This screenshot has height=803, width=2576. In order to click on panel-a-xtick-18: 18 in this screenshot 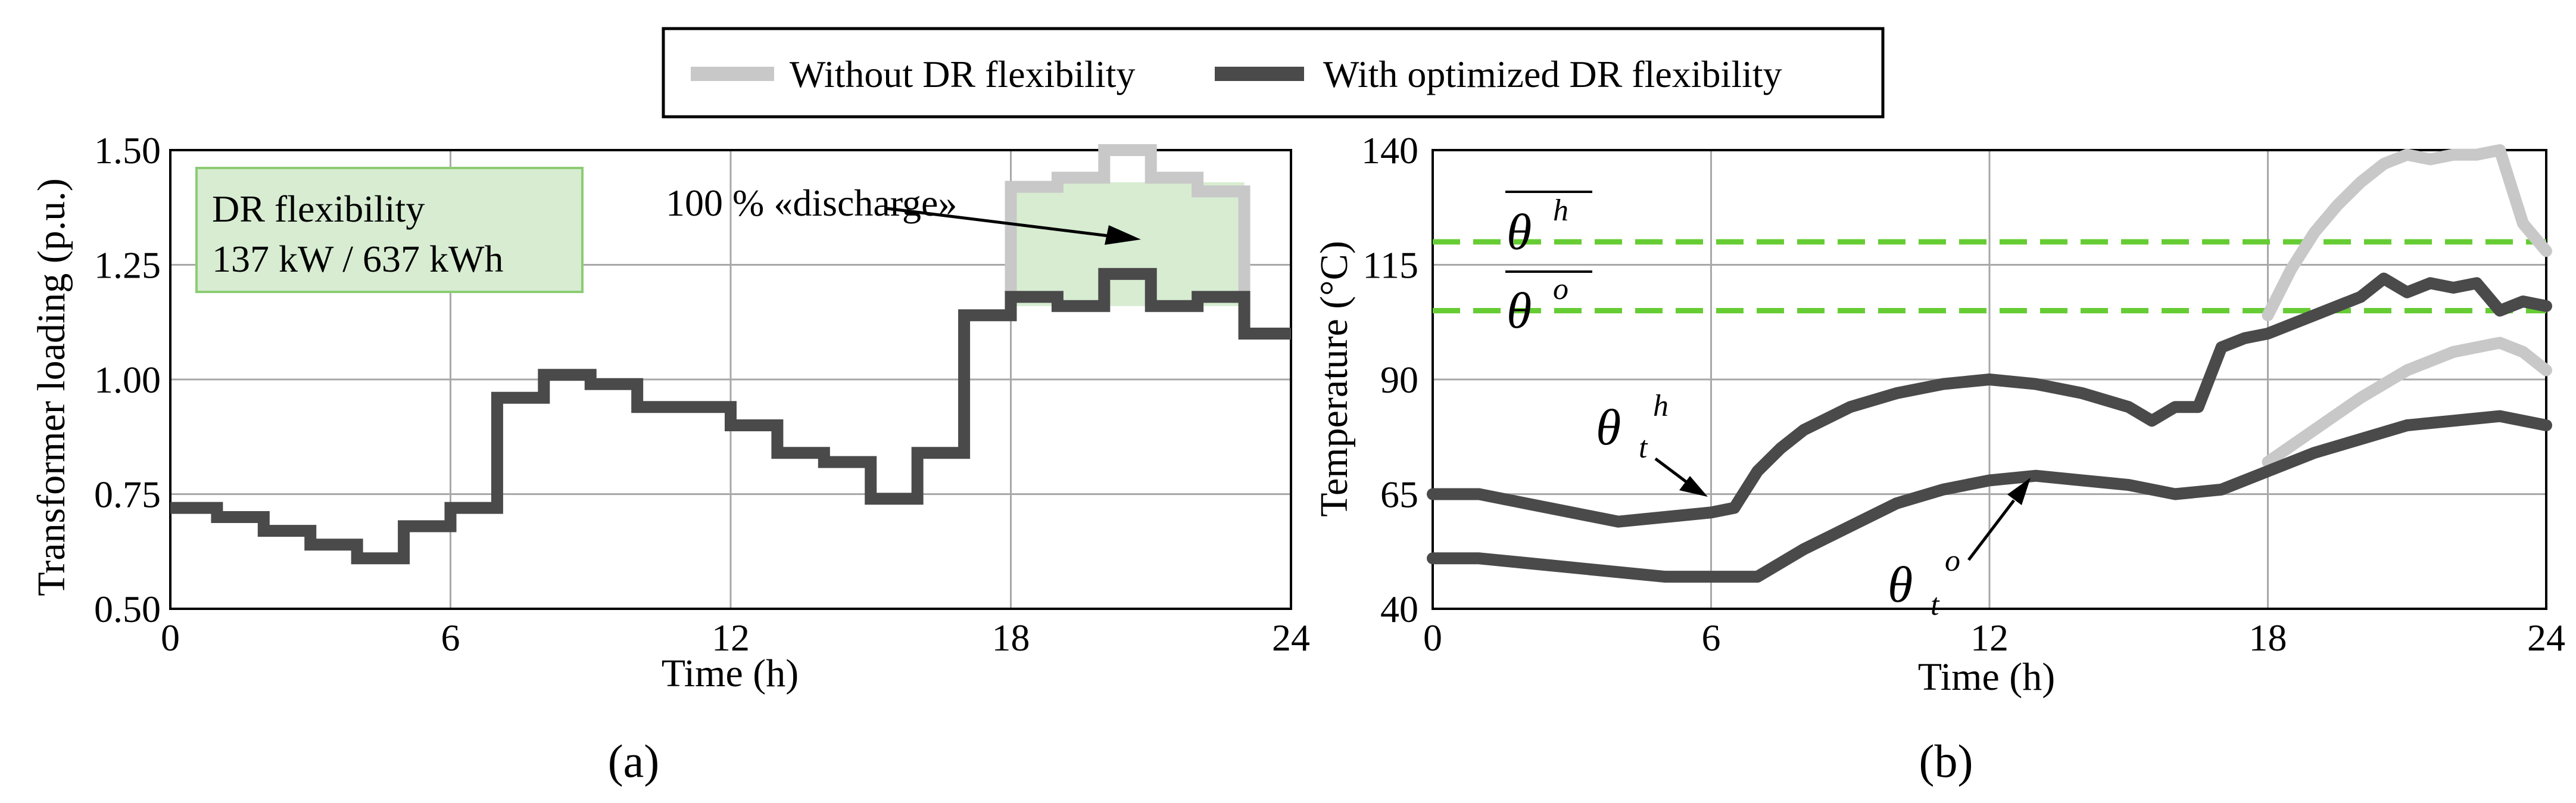, I will do `click(1011, 638)`.